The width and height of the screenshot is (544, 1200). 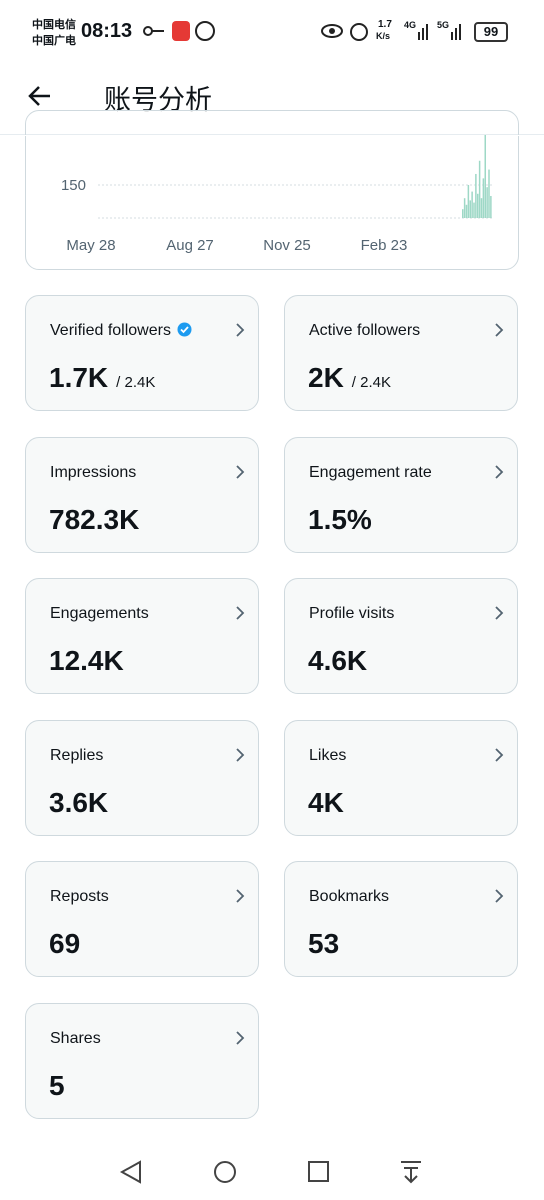 I want to click on stat-card: Replies 3.6K, so click(x=142, y=777).